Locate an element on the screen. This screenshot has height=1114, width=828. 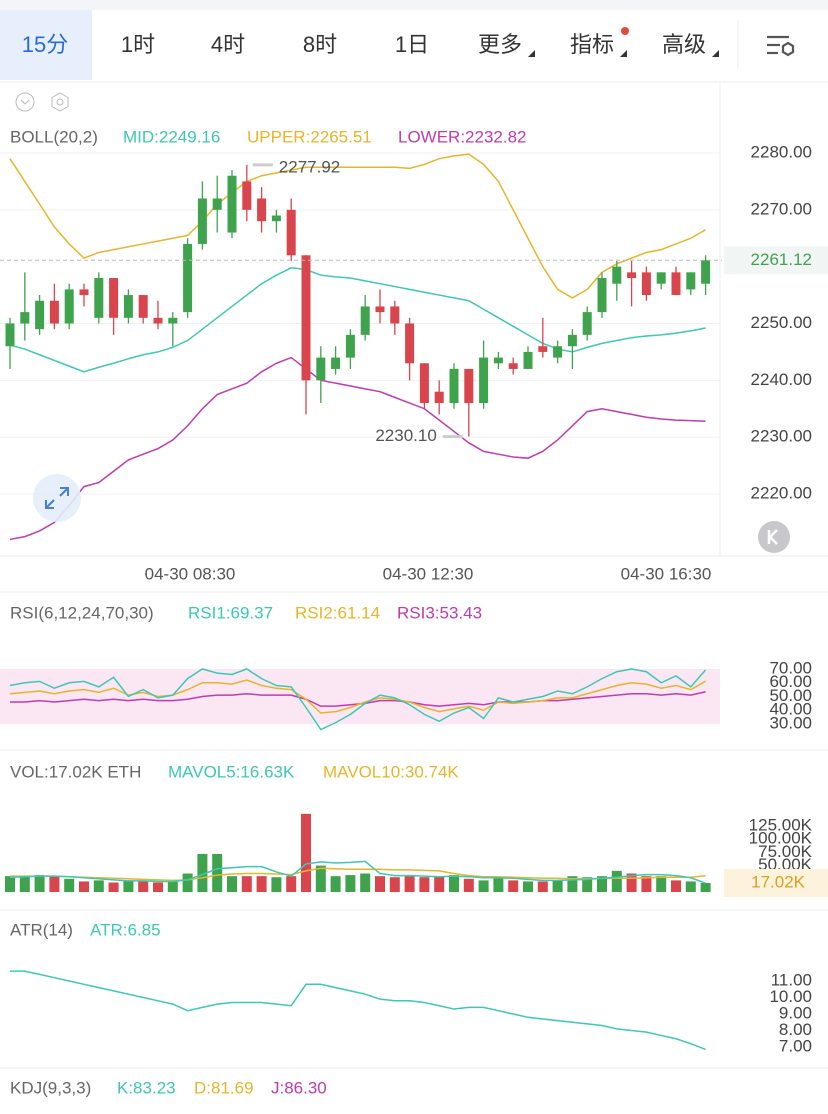
rsi1-line is located at coordinates (358, 699).